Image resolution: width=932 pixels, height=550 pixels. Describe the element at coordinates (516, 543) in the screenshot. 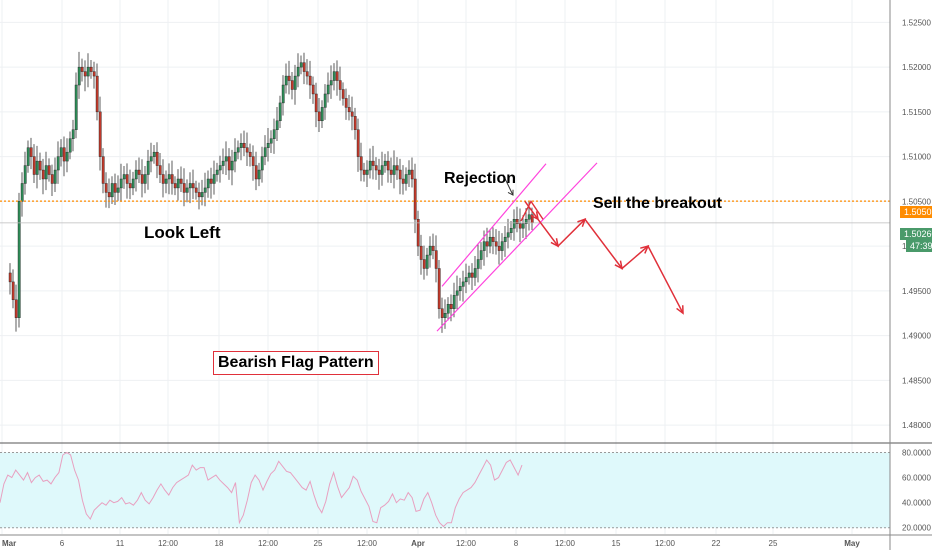

I see `x-tick-label: 8` at that location.